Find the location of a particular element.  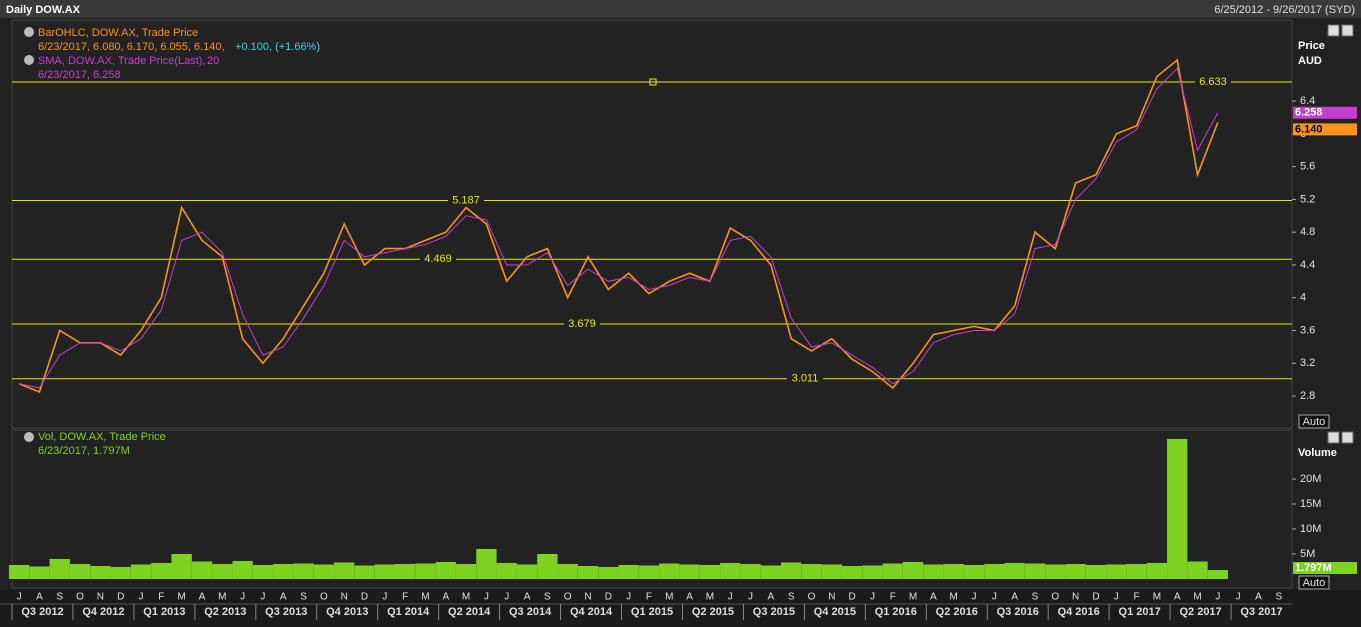

y-tick-label: 3.6 is located at coordinates (1307, 330).